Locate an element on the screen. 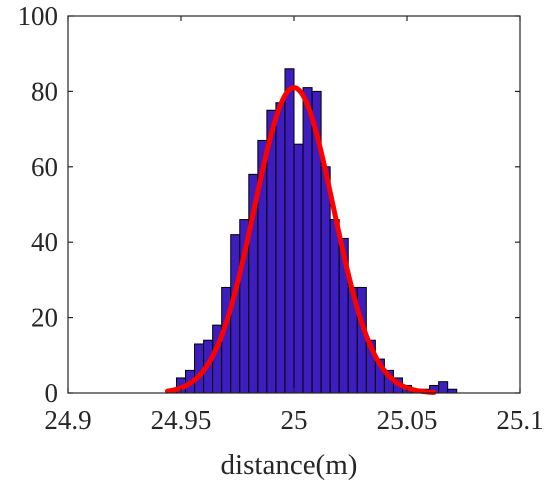 This screenshot has height=485, width=550. y-tick-label: 40 is located at coordinates (44, 242).